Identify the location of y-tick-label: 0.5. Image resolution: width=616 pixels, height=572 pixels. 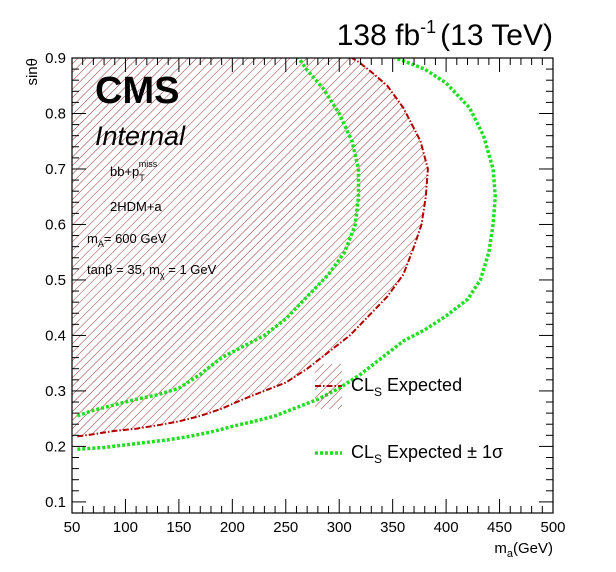
(55, 280).